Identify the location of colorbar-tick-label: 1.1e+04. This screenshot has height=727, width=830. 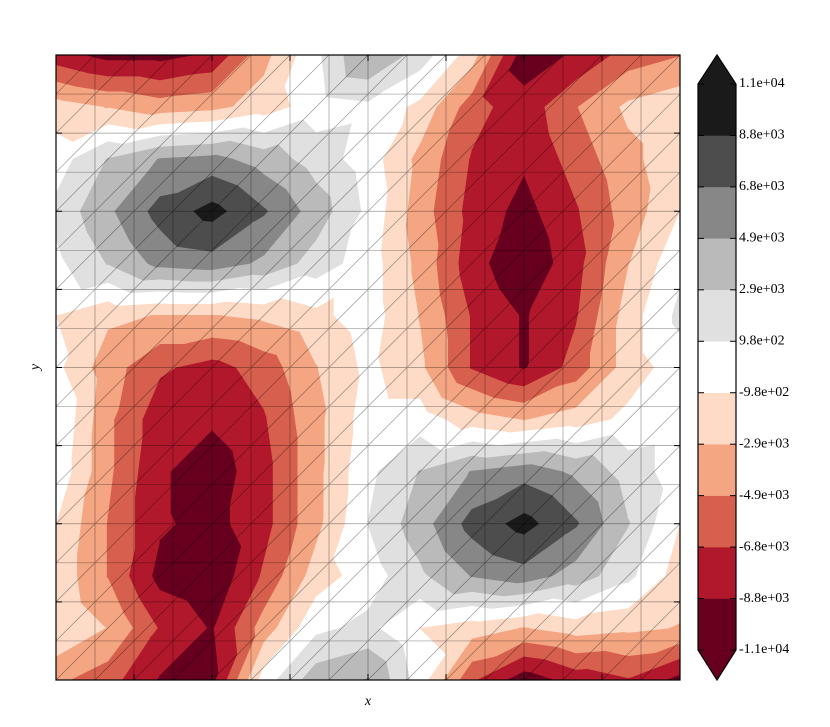
(762, 83).